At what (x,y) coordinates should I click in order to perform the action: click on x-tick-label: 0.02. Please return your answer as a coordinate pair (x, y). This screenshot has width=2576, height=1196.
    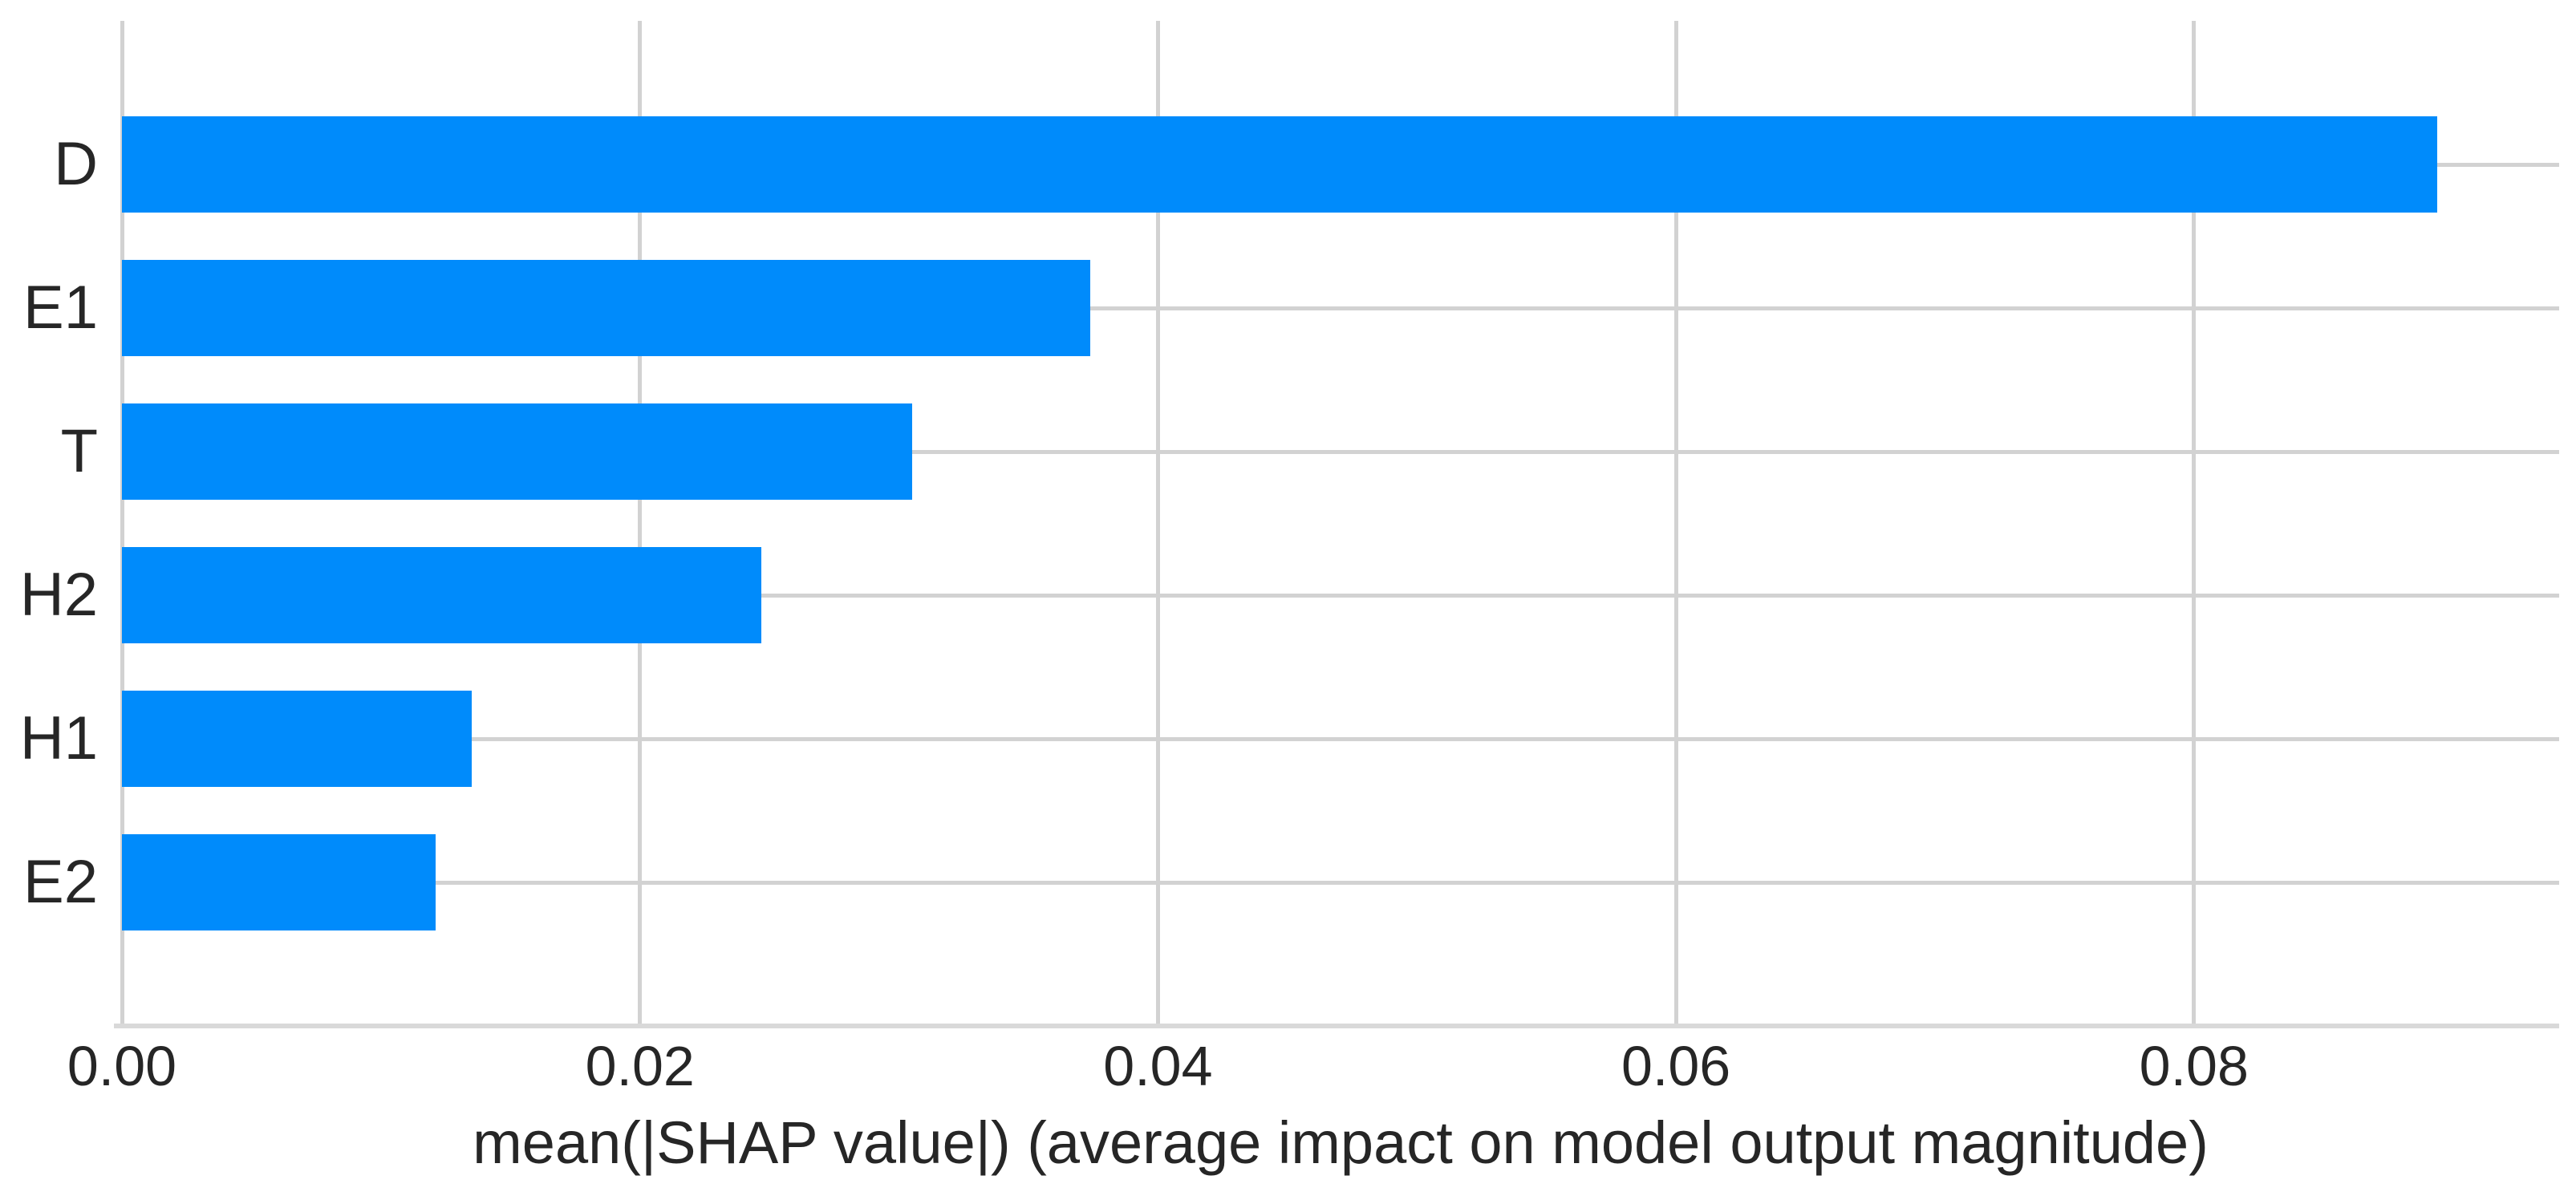
    Looking at the image, I should click on (640, 1066).